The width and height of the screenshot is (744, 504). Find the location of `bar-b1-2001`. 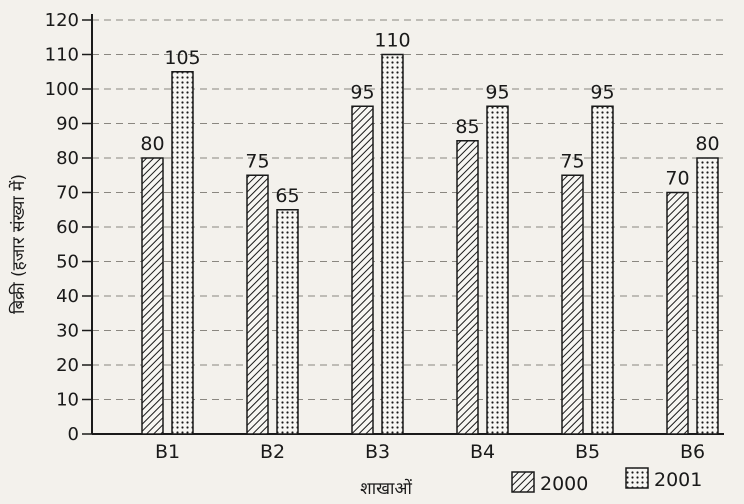

bar-b1-2001 is located at coordinates (182, 253).